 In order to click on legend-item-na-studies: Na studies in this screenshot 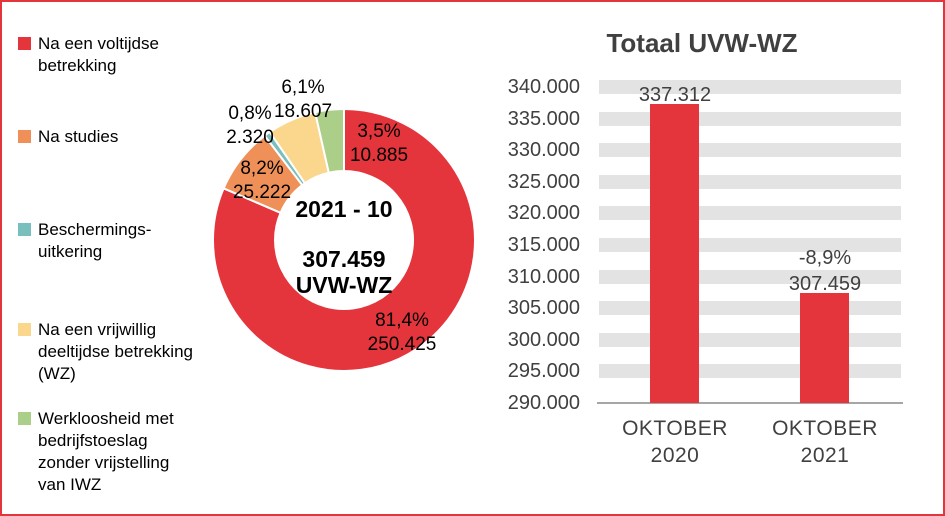, I will do `click(68, 137)`.